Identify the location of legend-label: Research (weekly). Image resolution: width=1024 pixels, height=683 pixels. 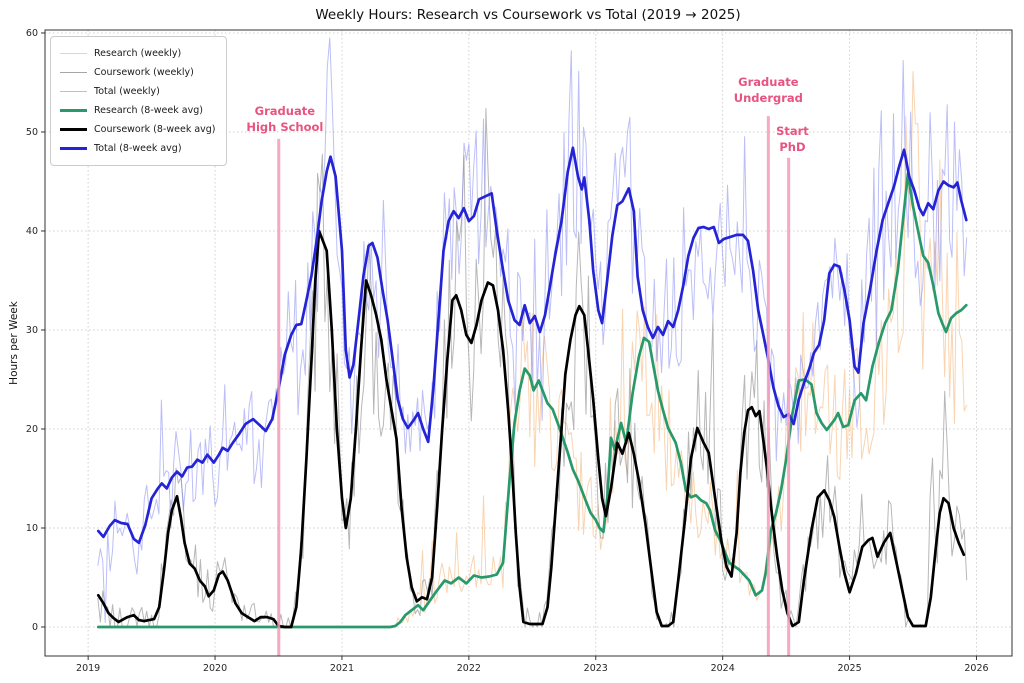
(138, 53).